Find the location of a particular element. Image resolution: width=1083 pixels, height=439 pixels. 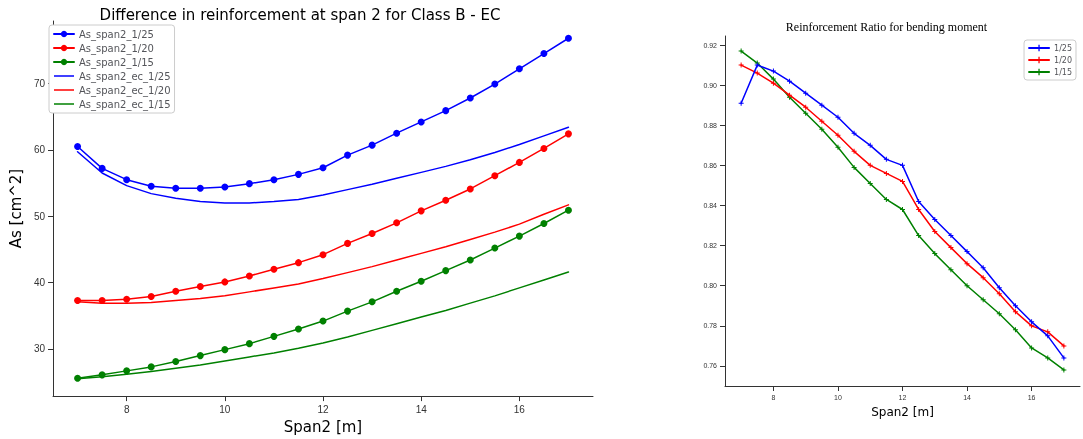

legend-label: 1/25 is located at coordinates (1063, 48).